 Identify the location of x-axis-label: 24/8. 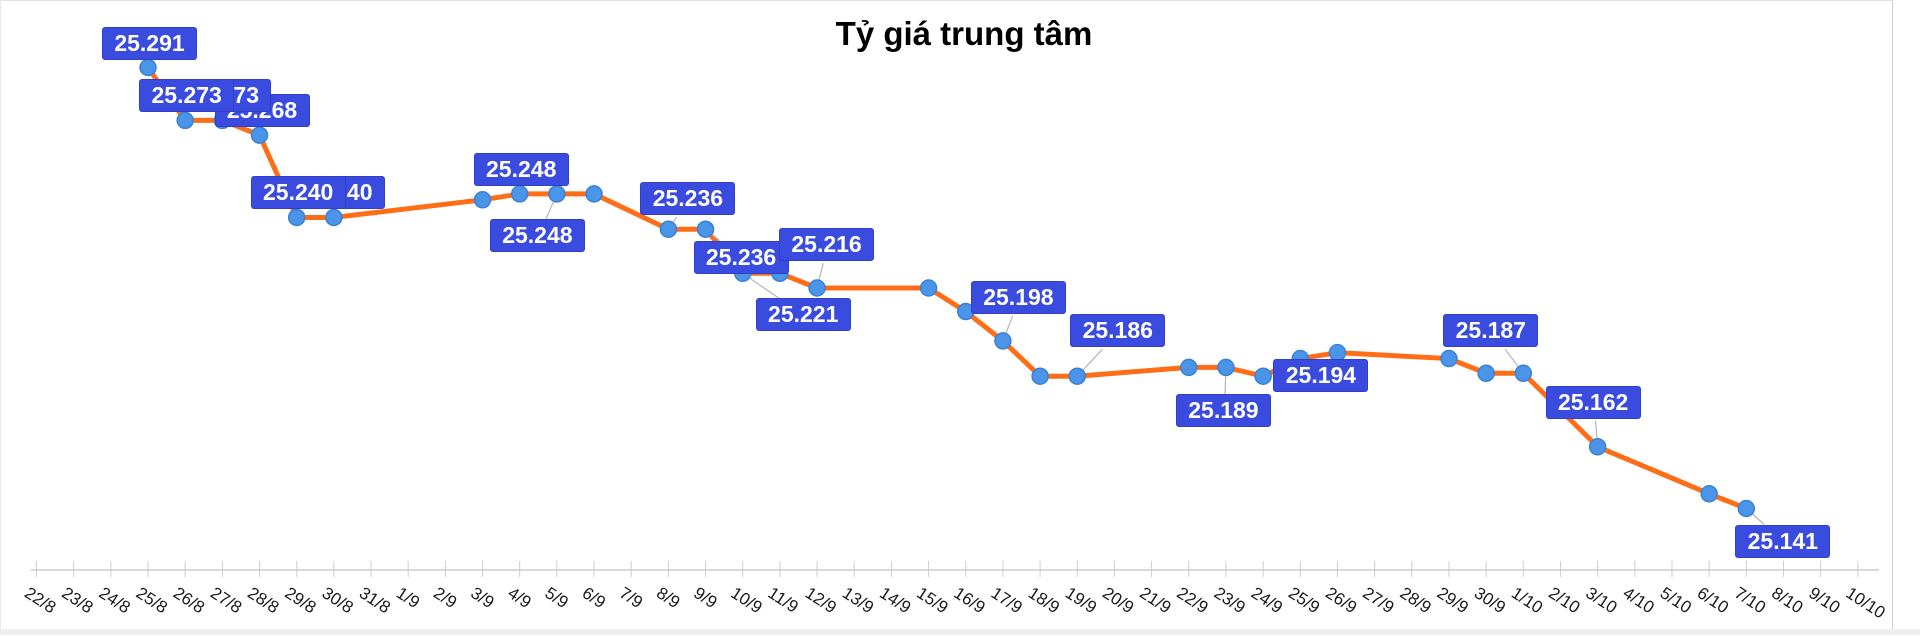
(115, 600).